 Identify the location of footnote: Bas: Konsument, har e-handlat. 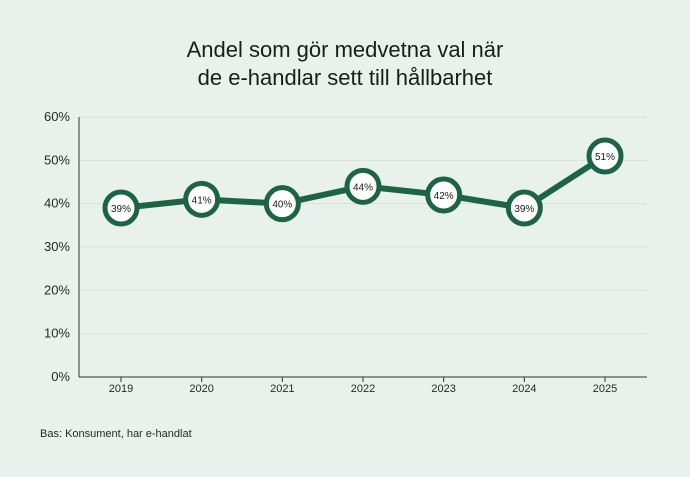
(116, 434).